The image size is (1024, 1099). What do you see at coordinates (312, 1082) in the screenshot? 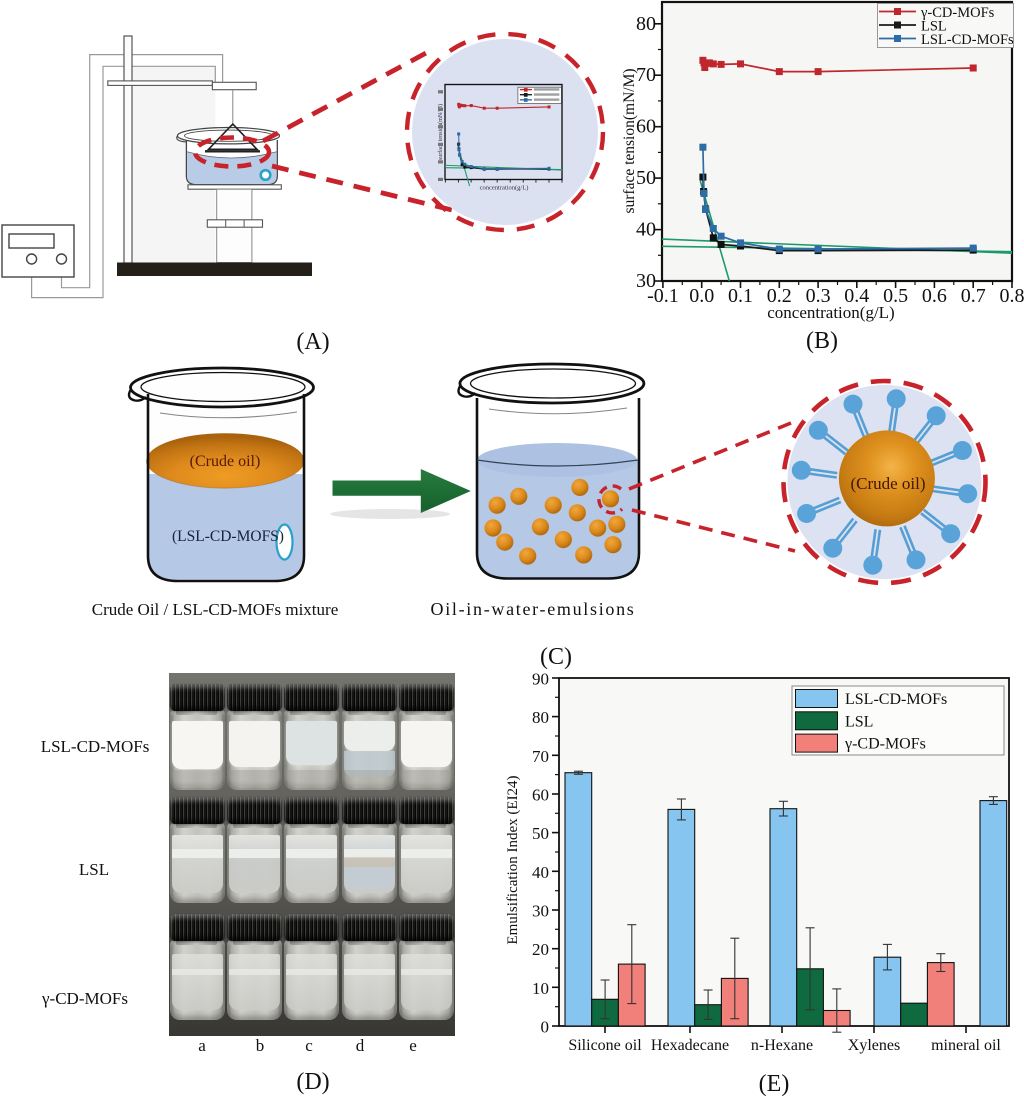
I see `svg-text: (D)` at bounding box center [312, 1082].